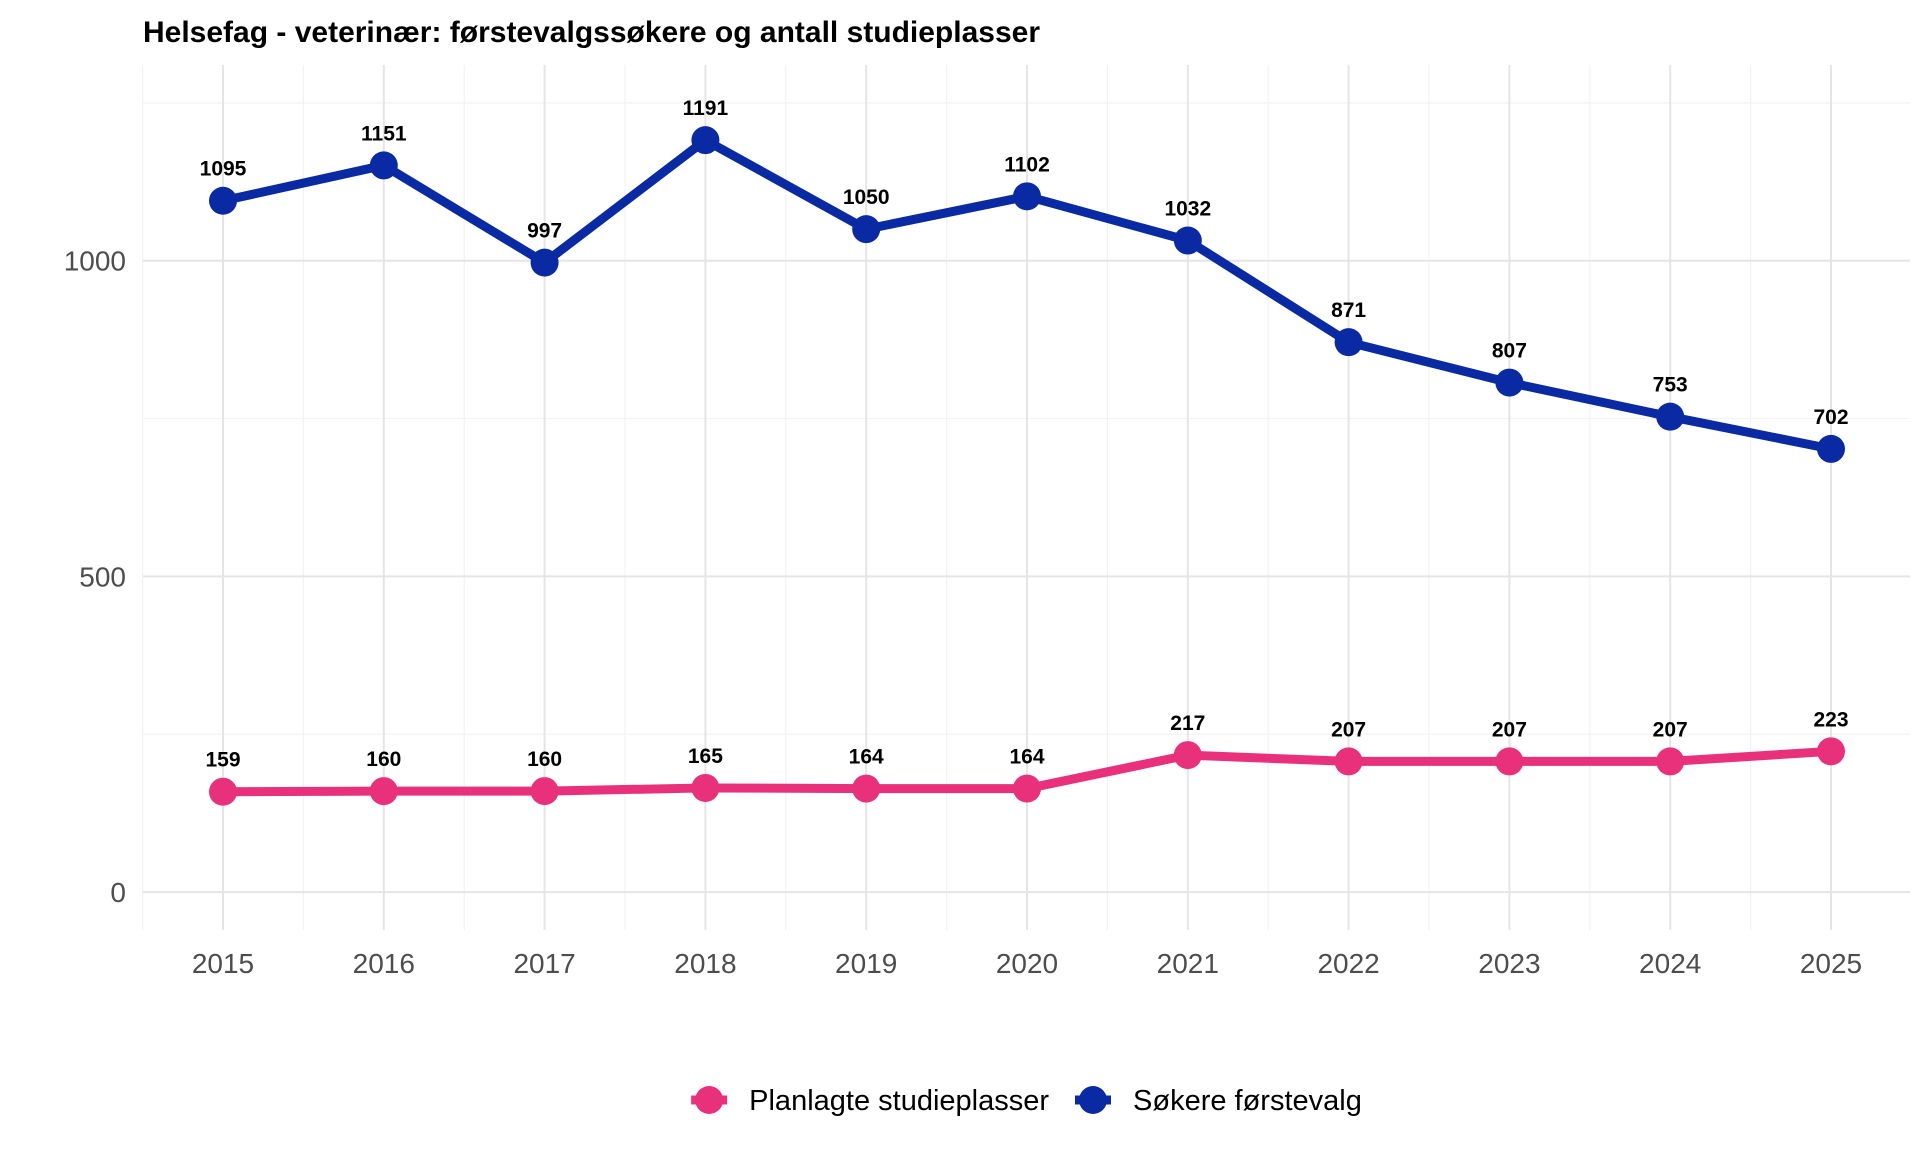 Image resolution: width=1920 pixels, height=1152 pixels. I want to click on legend-item: Planlagte studieplasser, so click(870, 1101).